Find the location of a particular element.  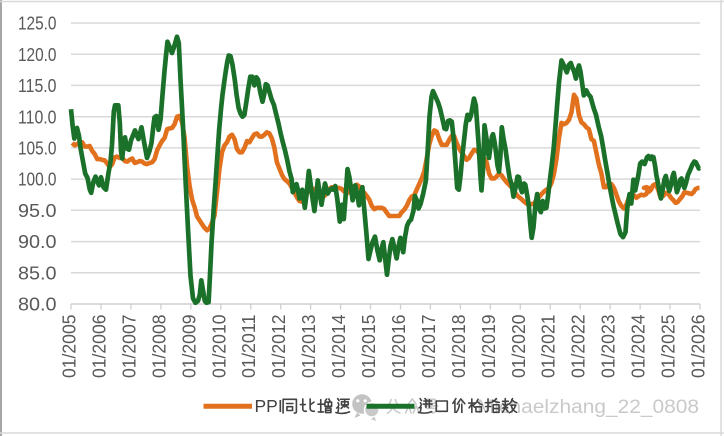

svg-text: 105.0 is located at coordinates (37, 148).